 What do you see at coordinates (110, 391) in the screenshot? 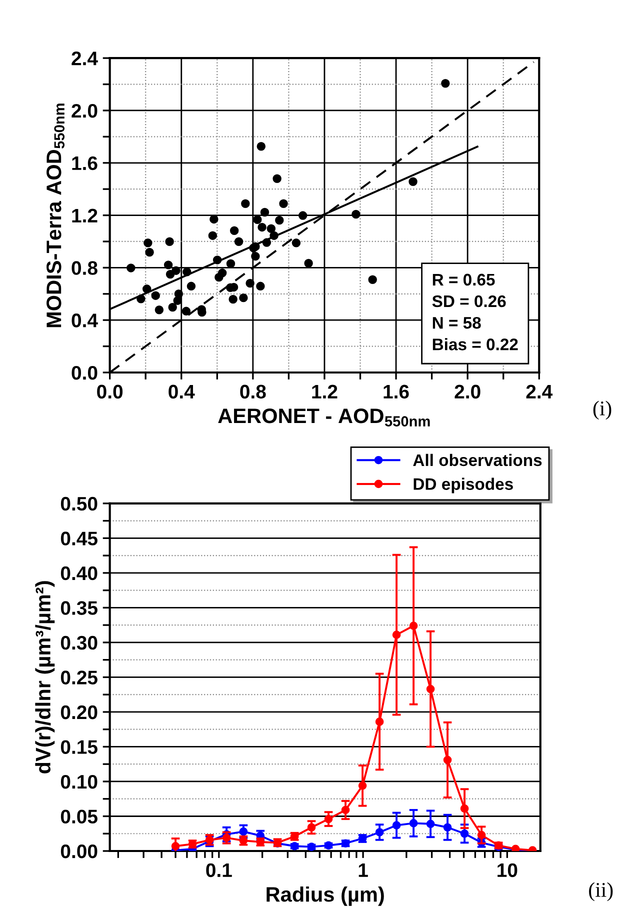
I see `x-tick-label: 0.0` at bounding box center [110, 391].